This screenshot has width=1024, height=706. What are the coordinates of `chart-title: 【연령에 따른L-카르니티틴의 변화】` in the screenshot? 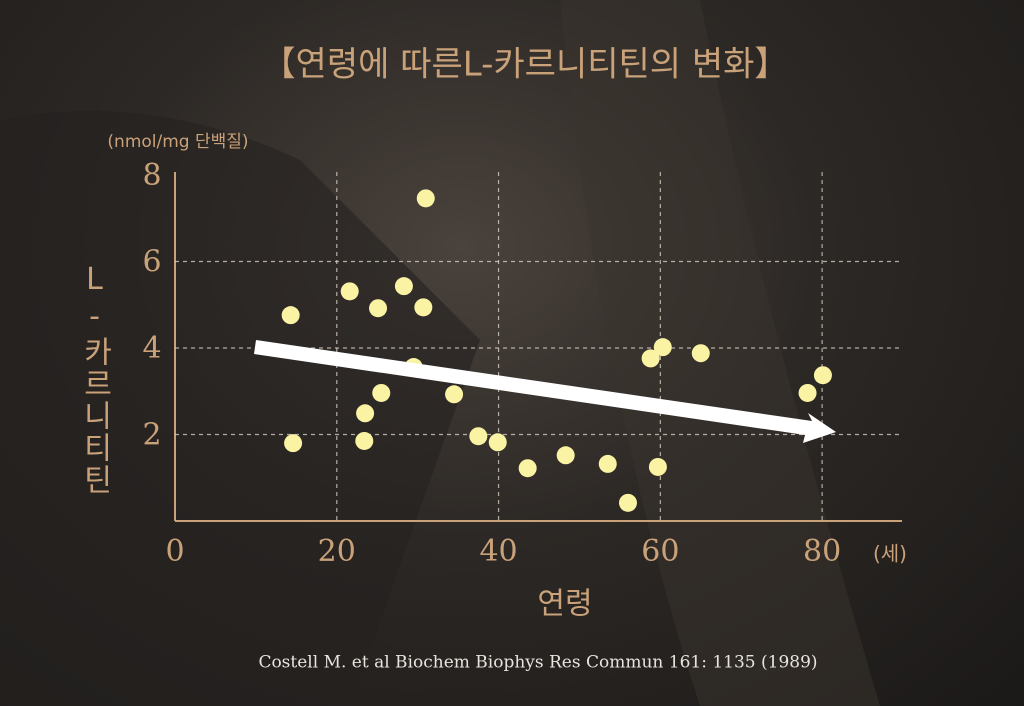 It's located at (525, 65).